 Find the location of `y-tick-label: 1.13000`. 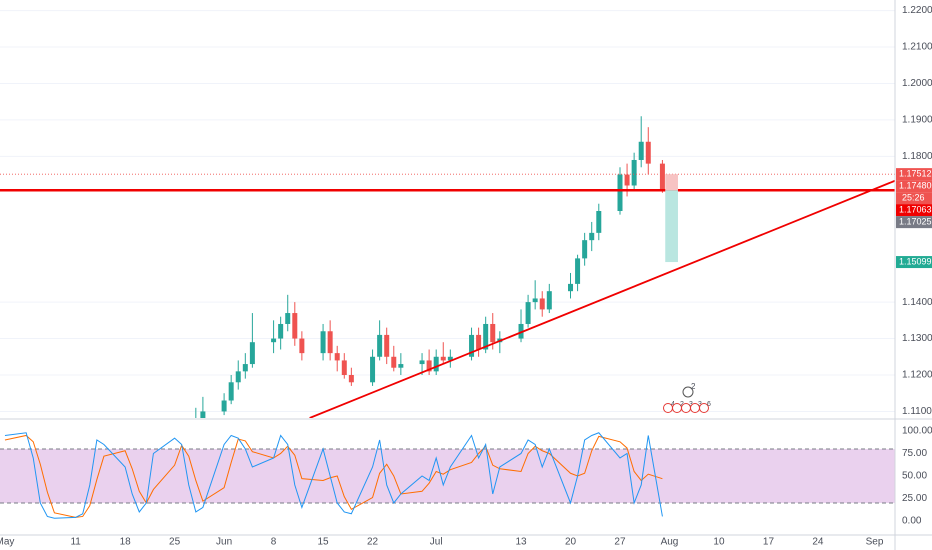

y-tick-label: 1.13000 is located at coordinates (917, 338).